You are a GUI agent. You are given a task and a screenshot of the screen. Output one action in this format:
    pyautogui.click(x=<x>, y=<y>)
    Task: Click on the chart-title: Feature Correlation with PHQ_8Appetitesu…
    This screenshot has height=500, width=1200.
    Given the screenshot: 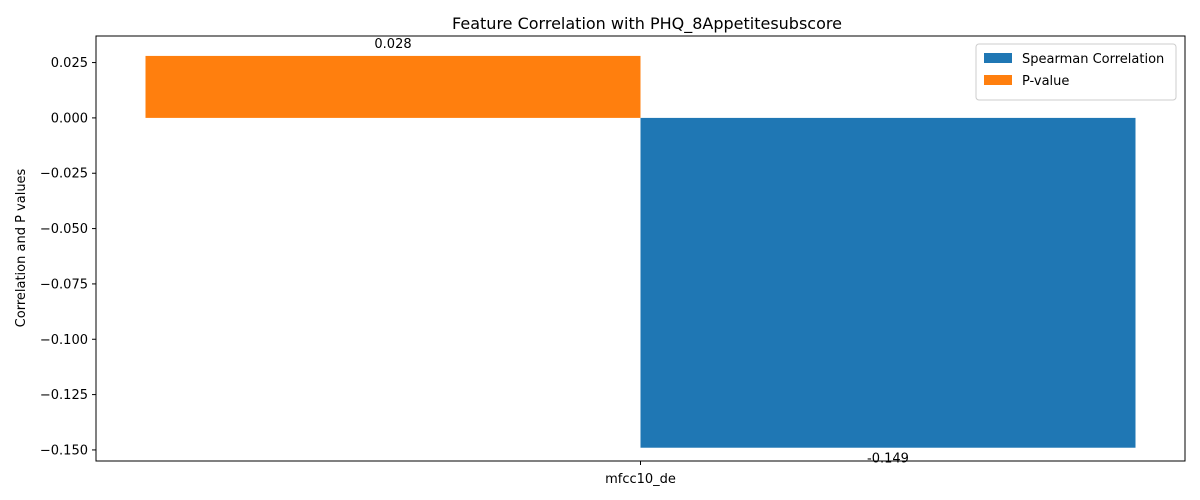 What is the action you would take?
    pyautogui.click(x=647, y=24)
    